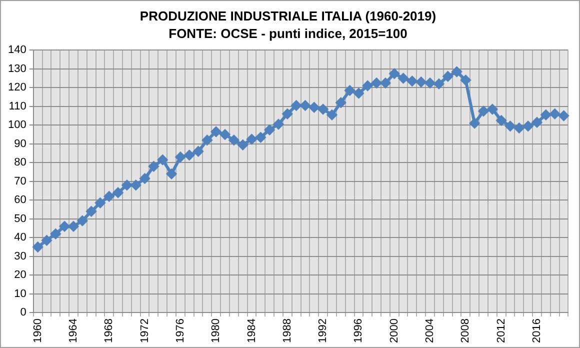 The width and height of the screenshot is (580, 348). What do you see at coordinates (288, 16) in the screenshot?
I see `chart-title: PRODUZIONE INDUSTRIALE ITALIA (1960-2019)` at bounding box center [288, 16].